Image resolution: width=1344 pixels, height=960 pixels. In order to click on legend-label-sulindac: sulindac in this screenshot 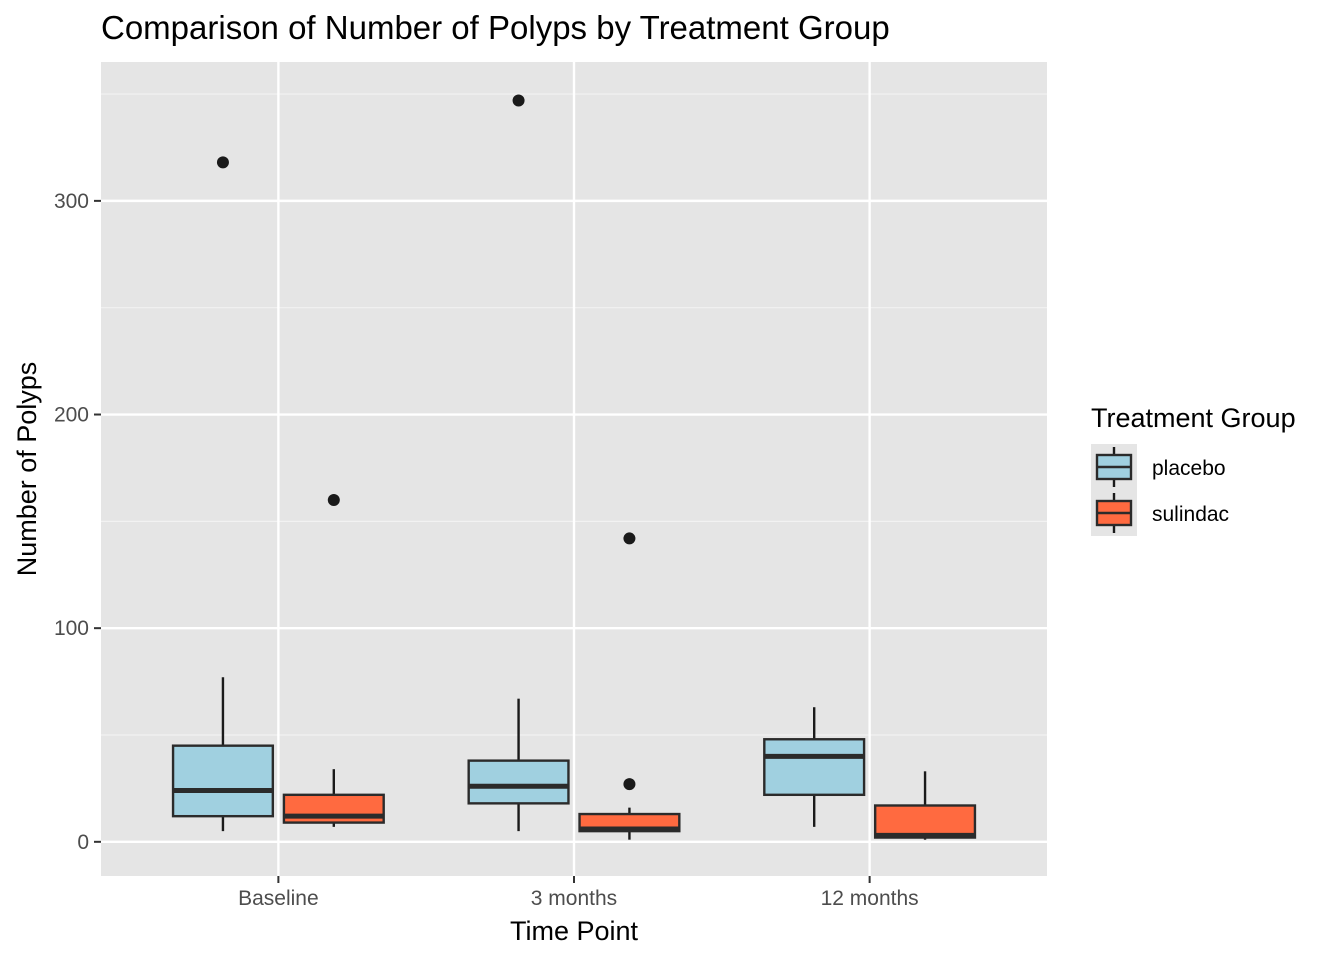, I will do `click(1190, 514)`.